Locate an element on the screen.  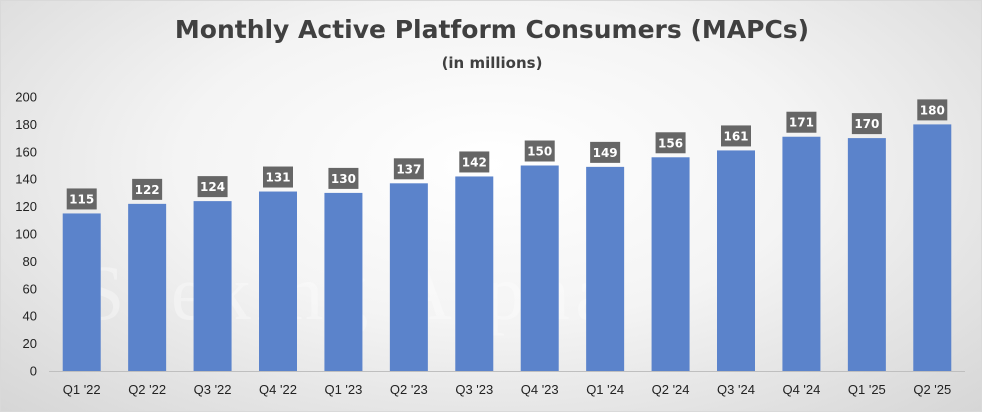
data-label: 149 is located at coordinates (605, 153).